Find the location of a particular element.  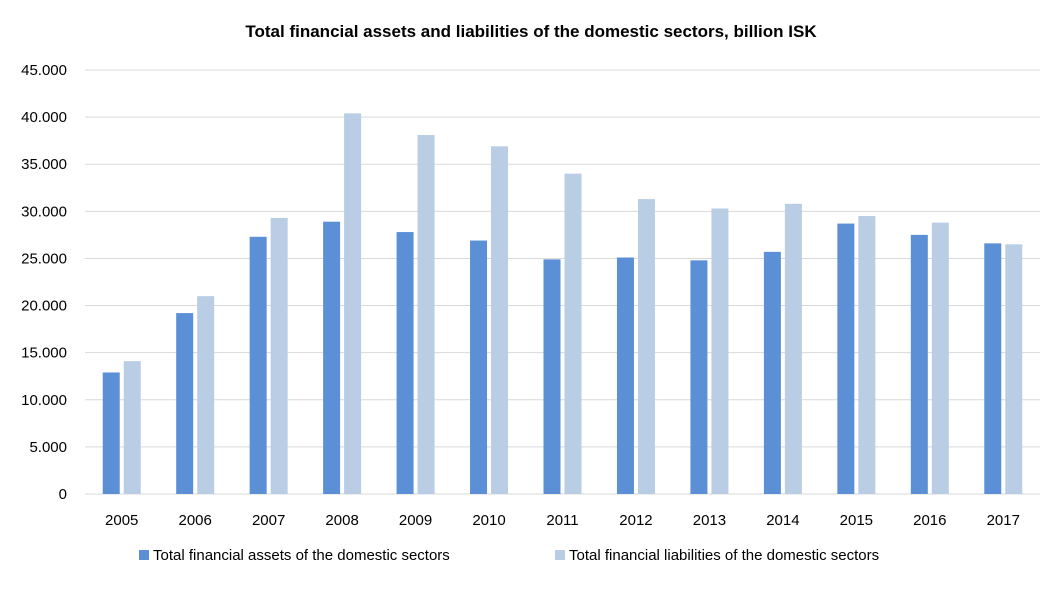

y-tick-label: 30.000 is located at coordinates (44, 211).